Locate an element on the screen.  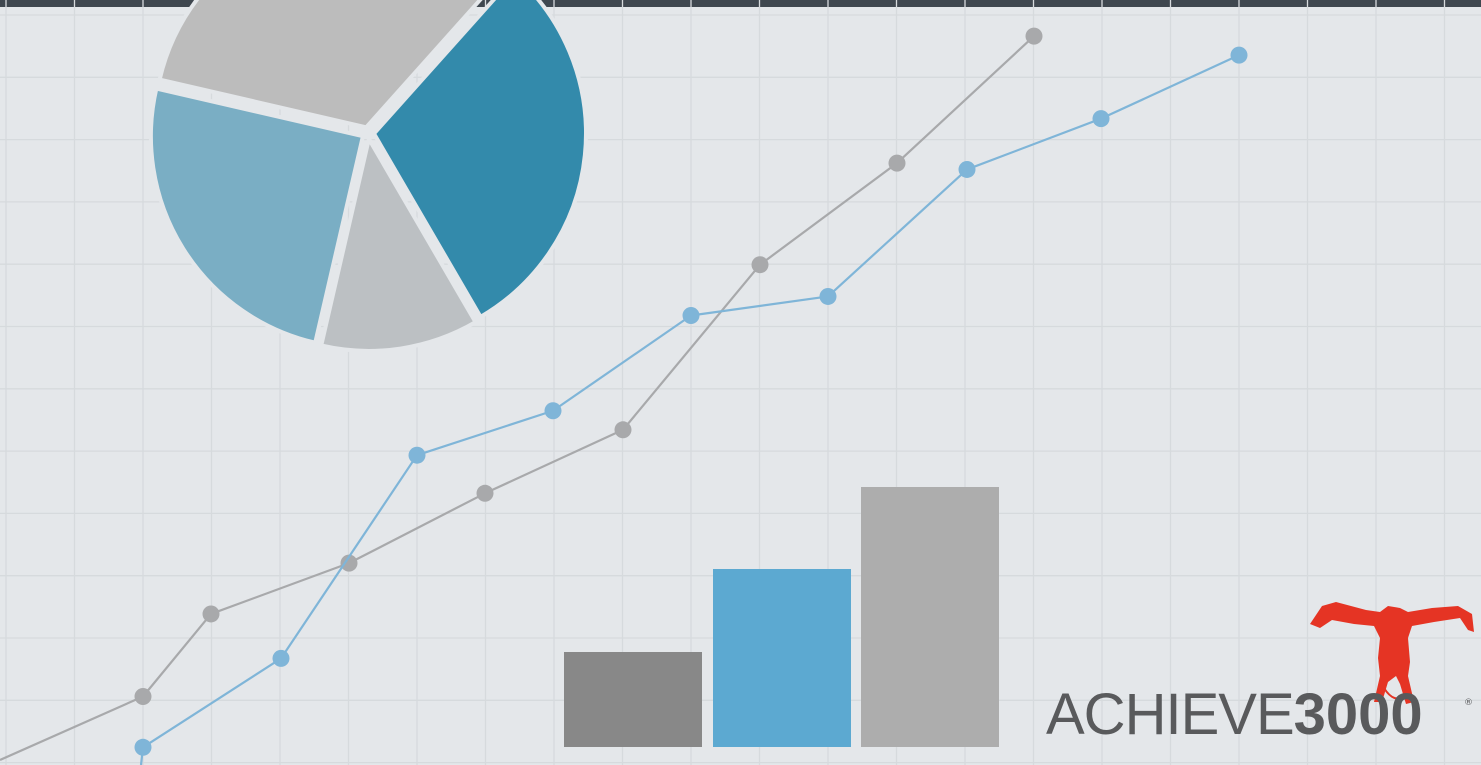
logo-word-achieve: ACHIEVE is located at coordinates (1170, 714).